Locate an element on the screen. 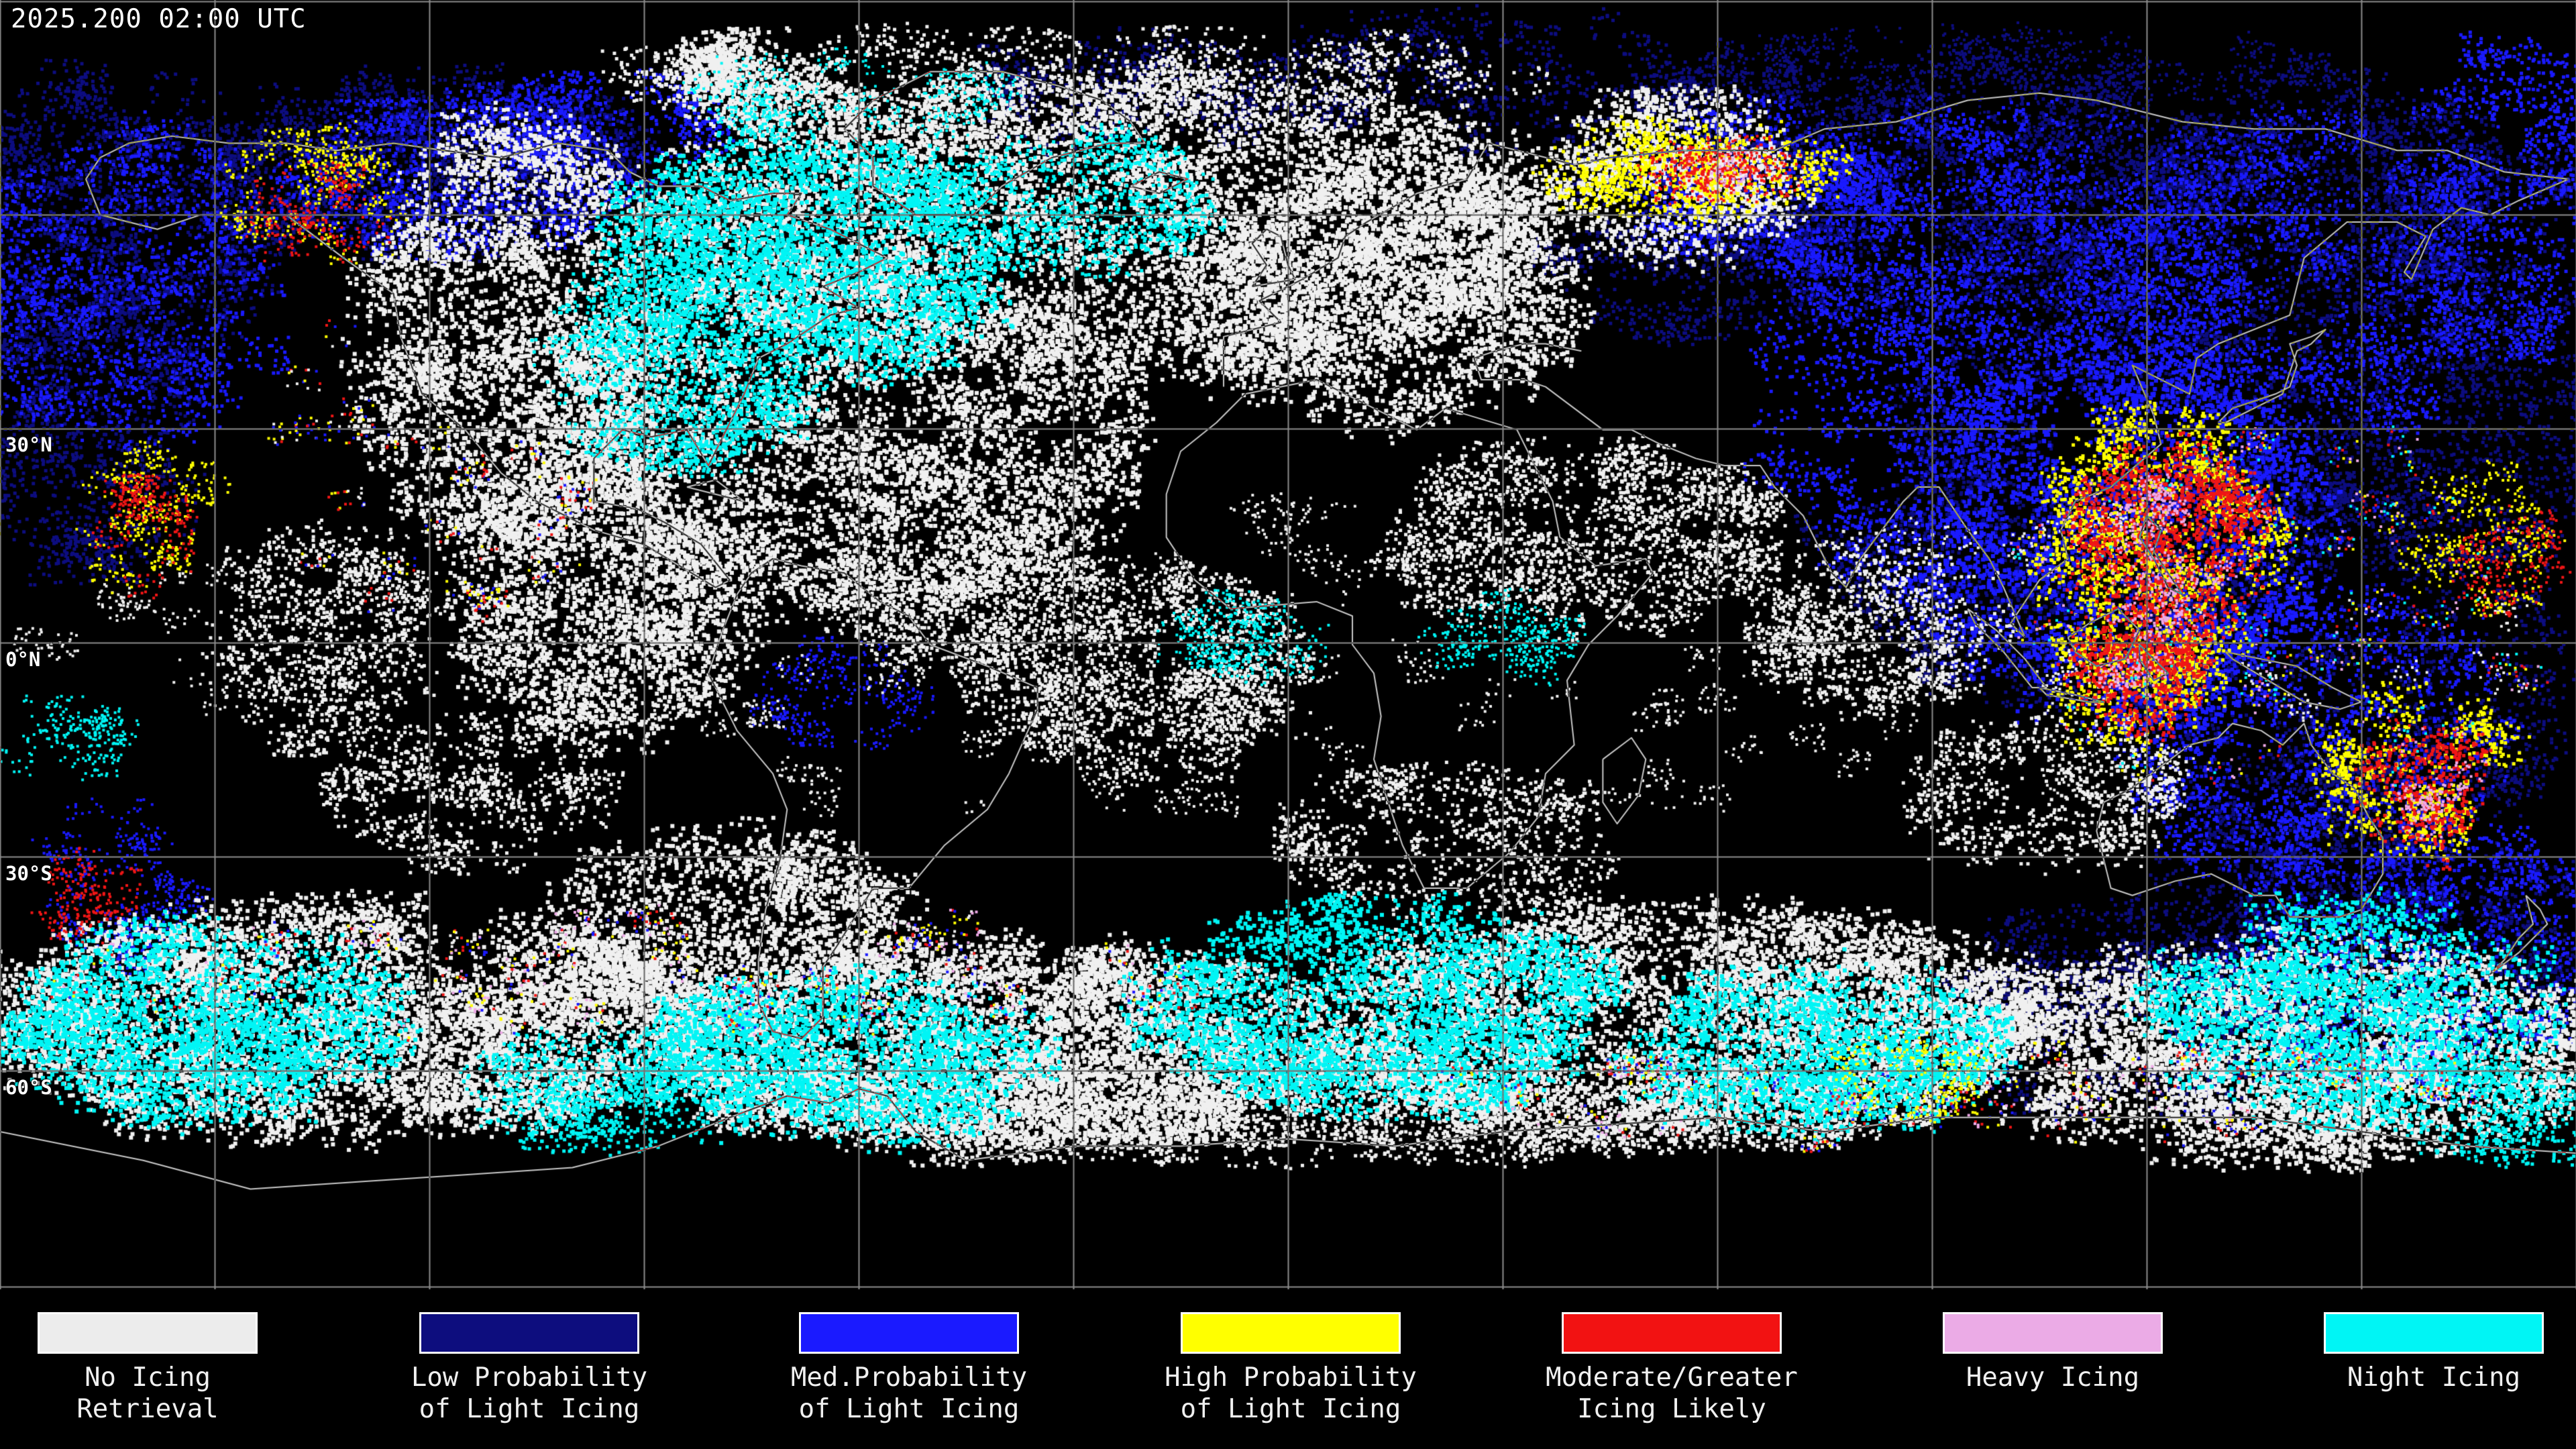 Image resolution: width=2576 pixels, height=1449 pixels. legend-swatch-heavy-icing is located at coordinates (2053, 1333).